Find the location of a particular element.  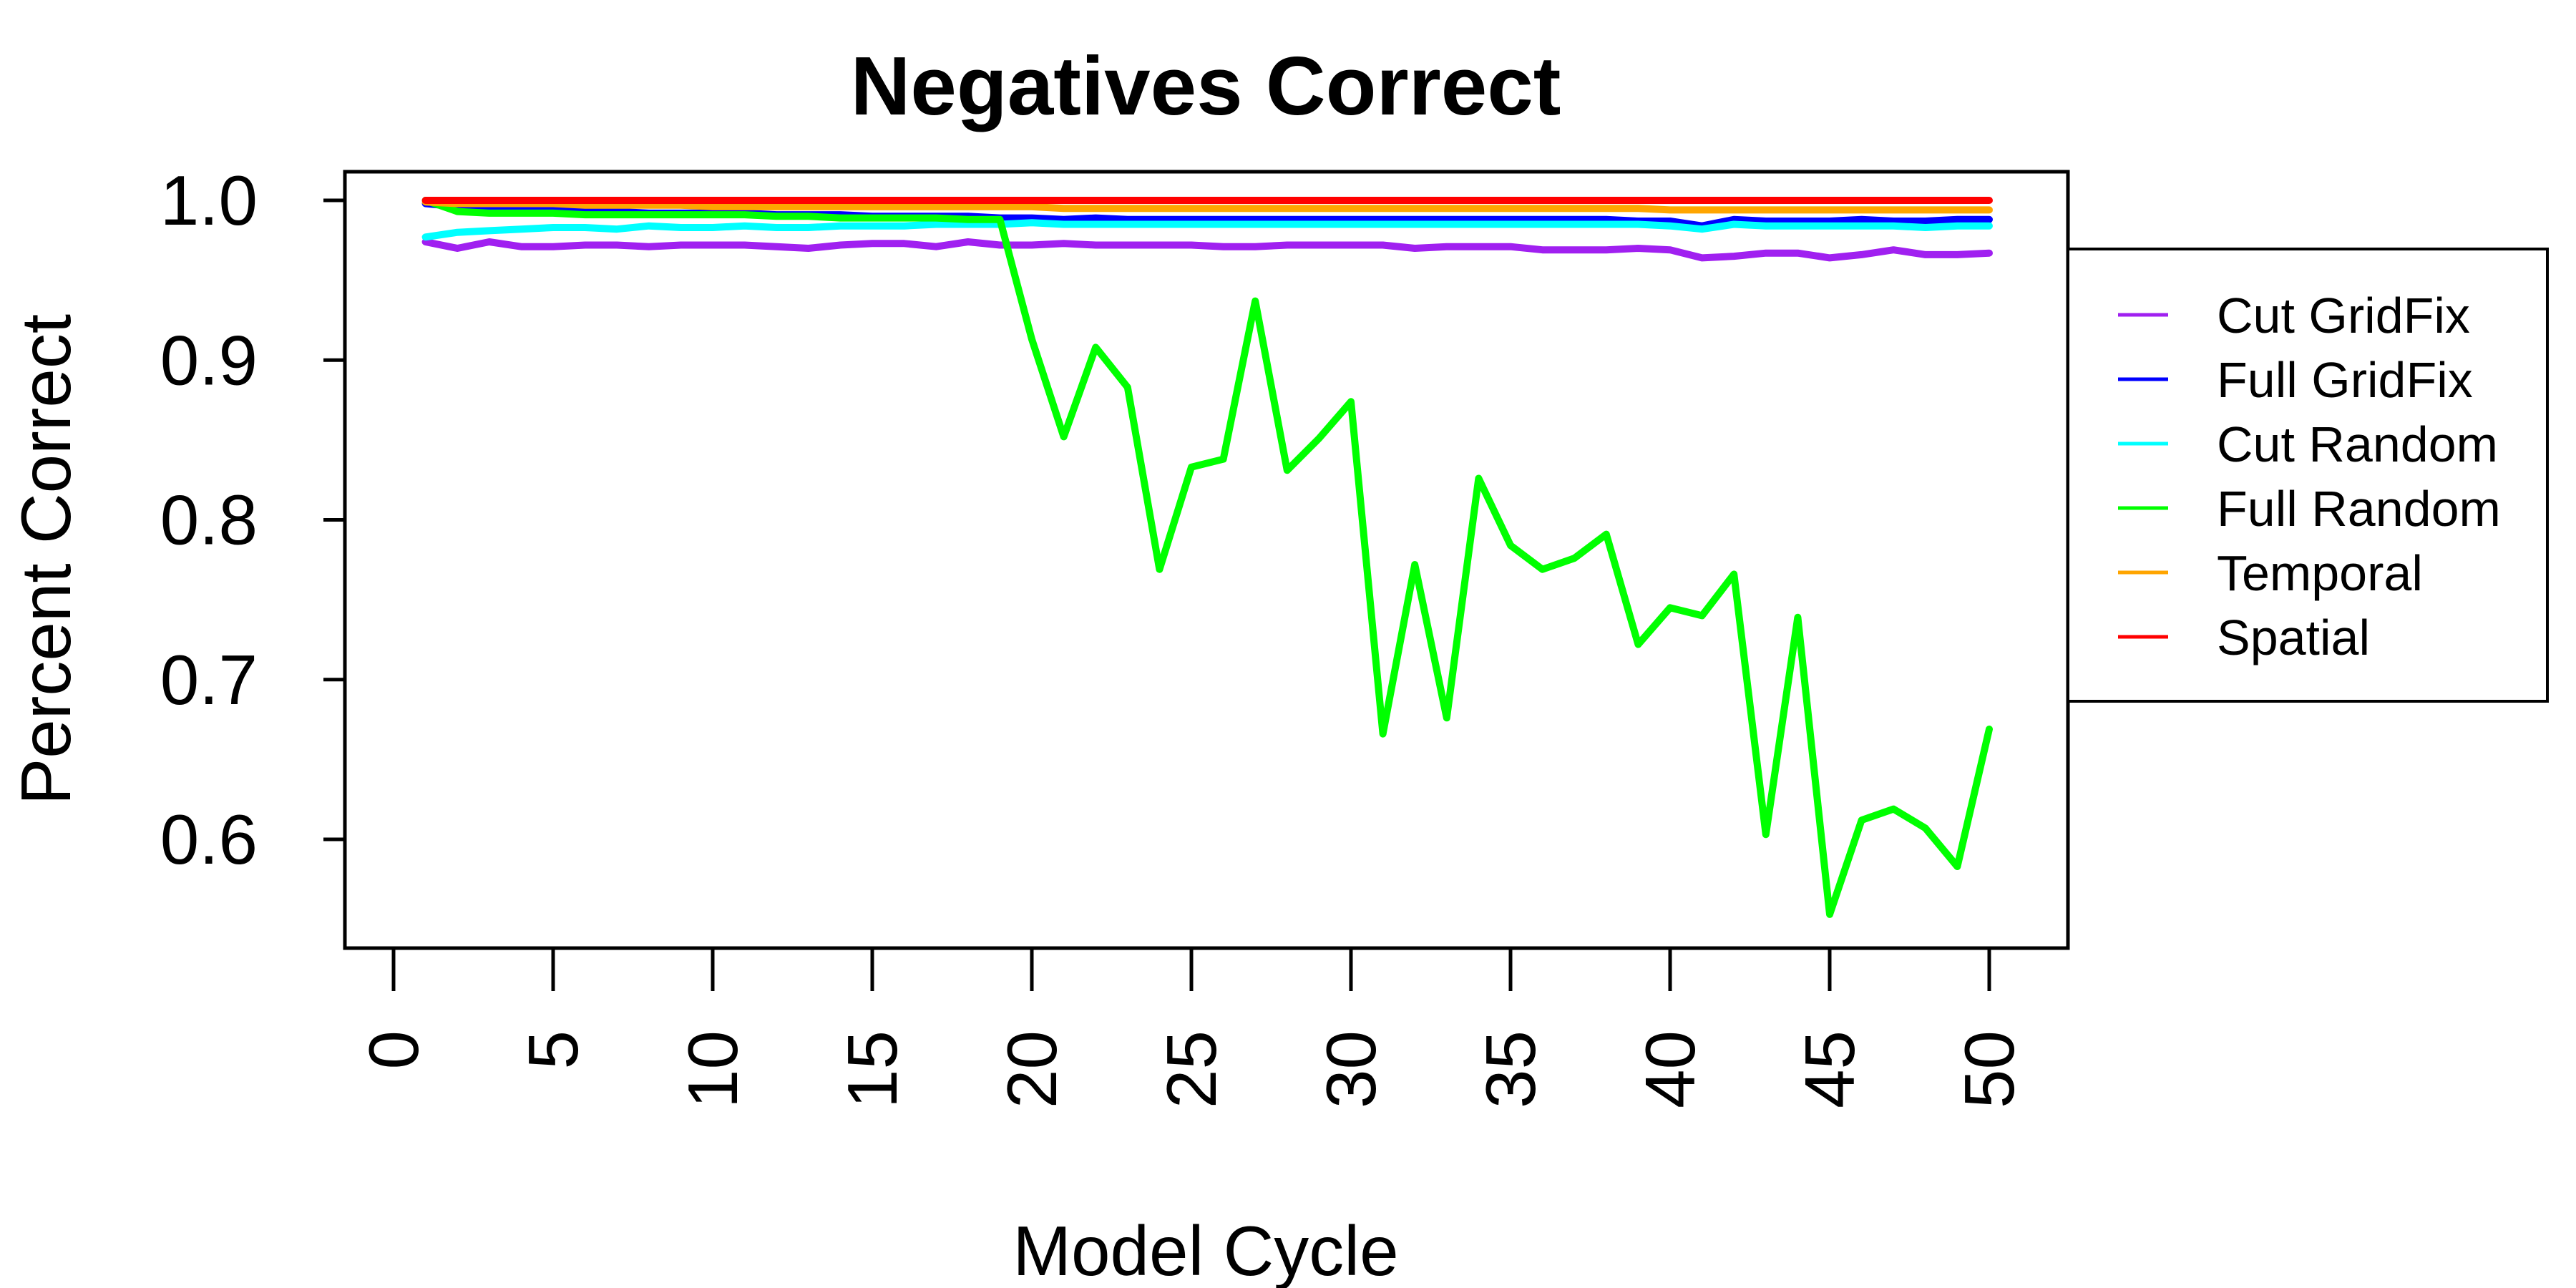

x-tick-label: 10 is located at coordinates (712, 1069).